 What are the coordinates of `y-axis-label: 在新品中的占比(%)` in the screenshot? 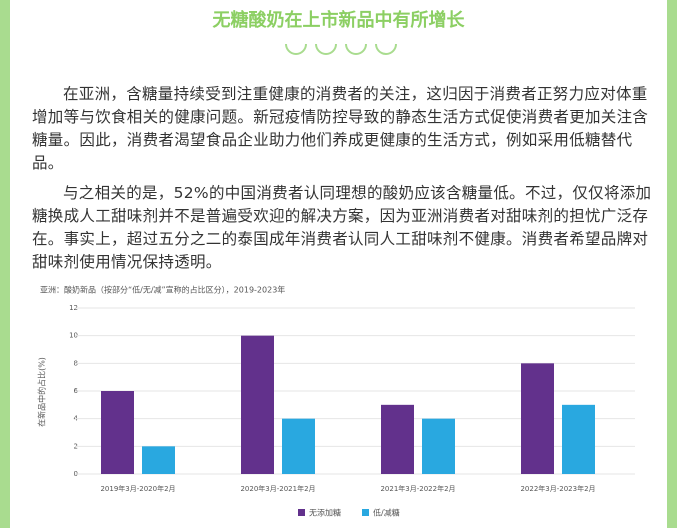 It's located at (42, 392).